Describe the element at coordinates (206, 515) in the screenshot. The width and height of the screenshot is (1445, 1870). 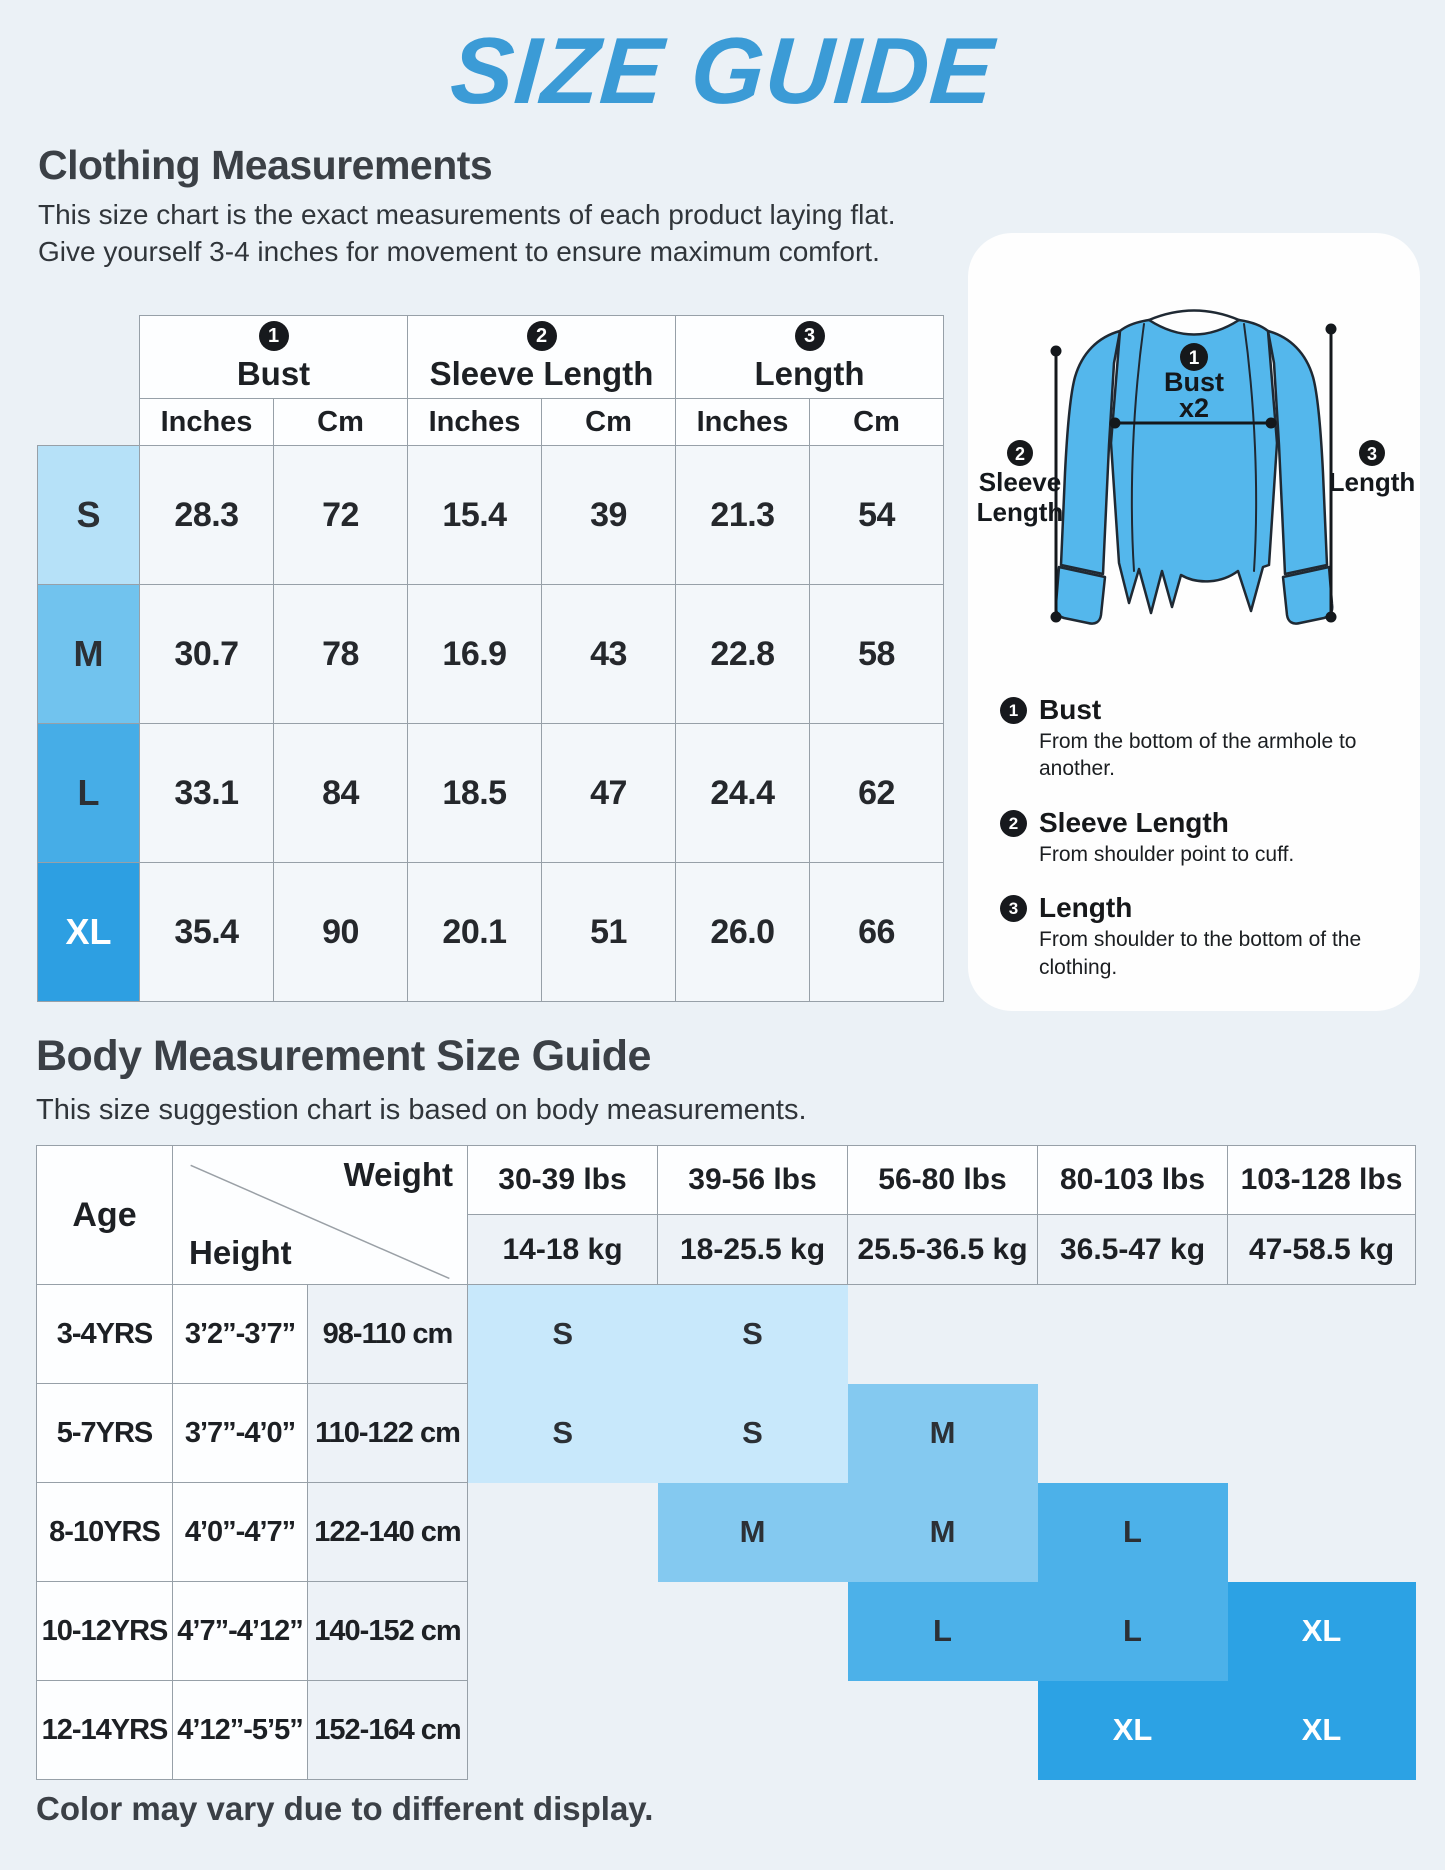
I see `table-cell: 28.3` at that location.